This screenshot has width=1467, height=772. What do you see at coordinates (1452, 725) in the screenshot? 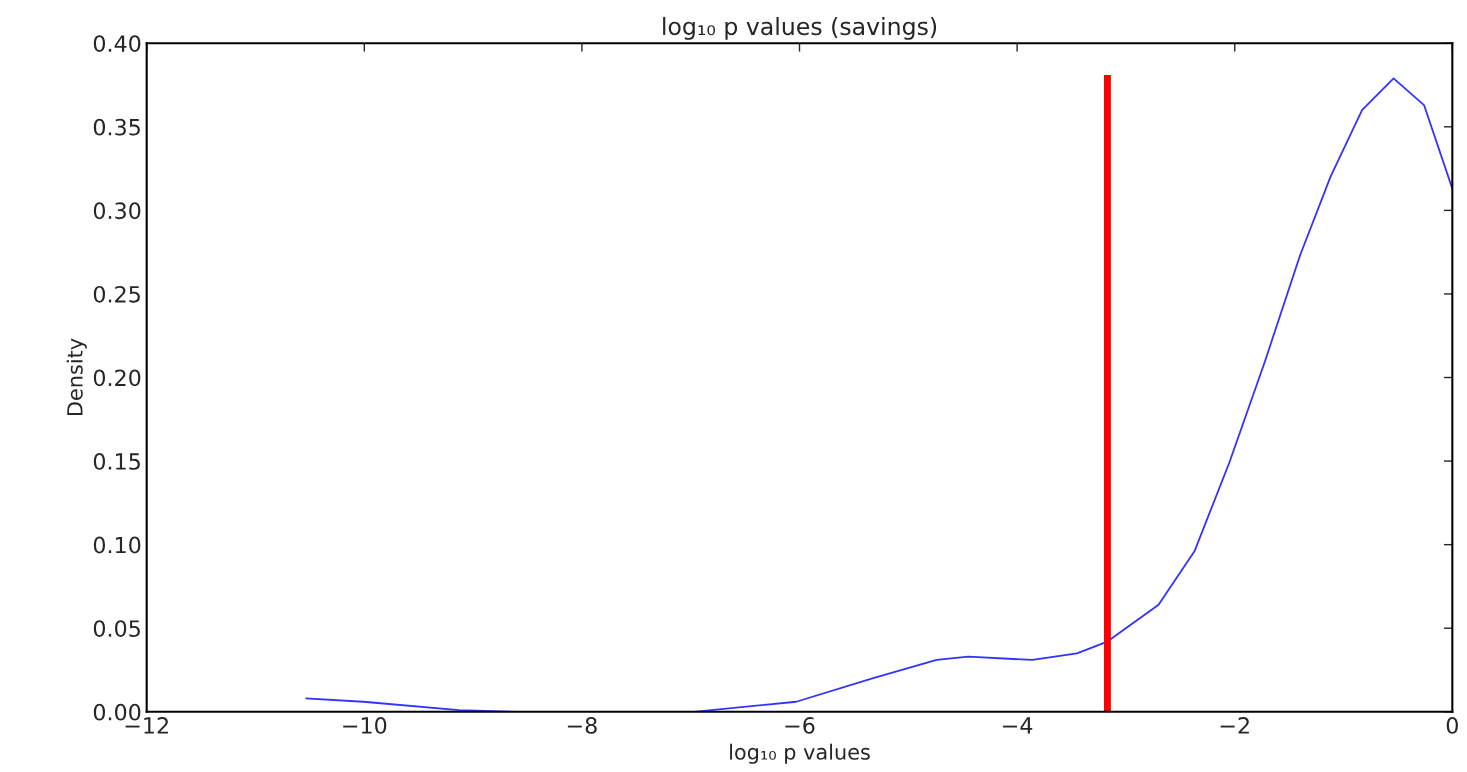
I see `x-tick-label: 0` at bounding box center [1452, 725].